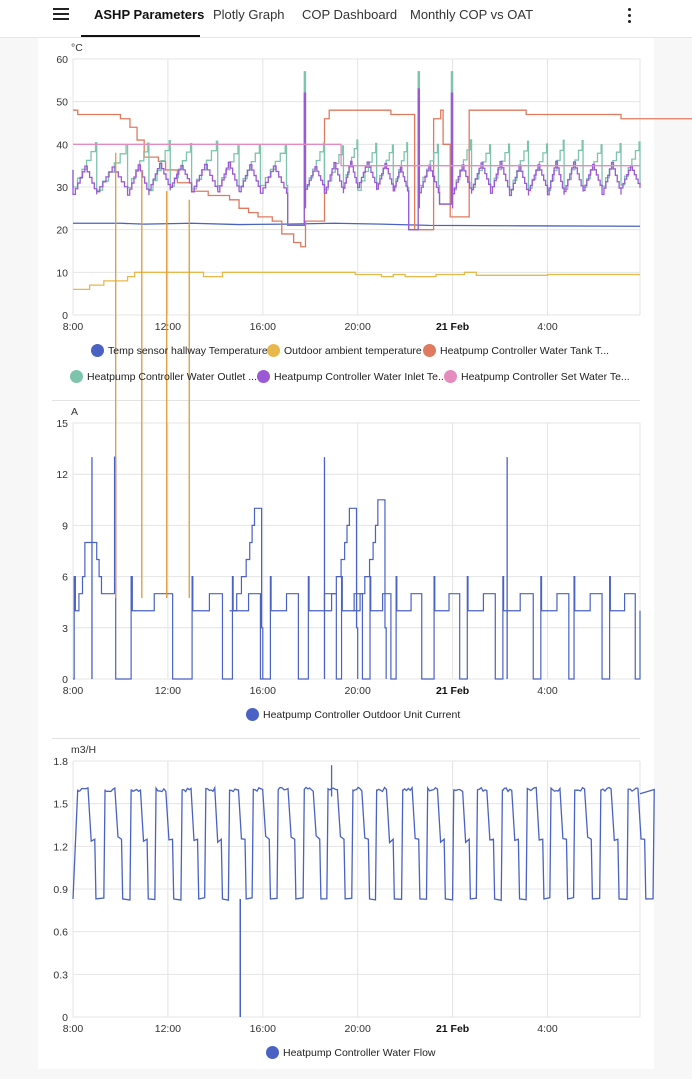  I want to click on y-axis-unit-label: °C, so click(77, 48).